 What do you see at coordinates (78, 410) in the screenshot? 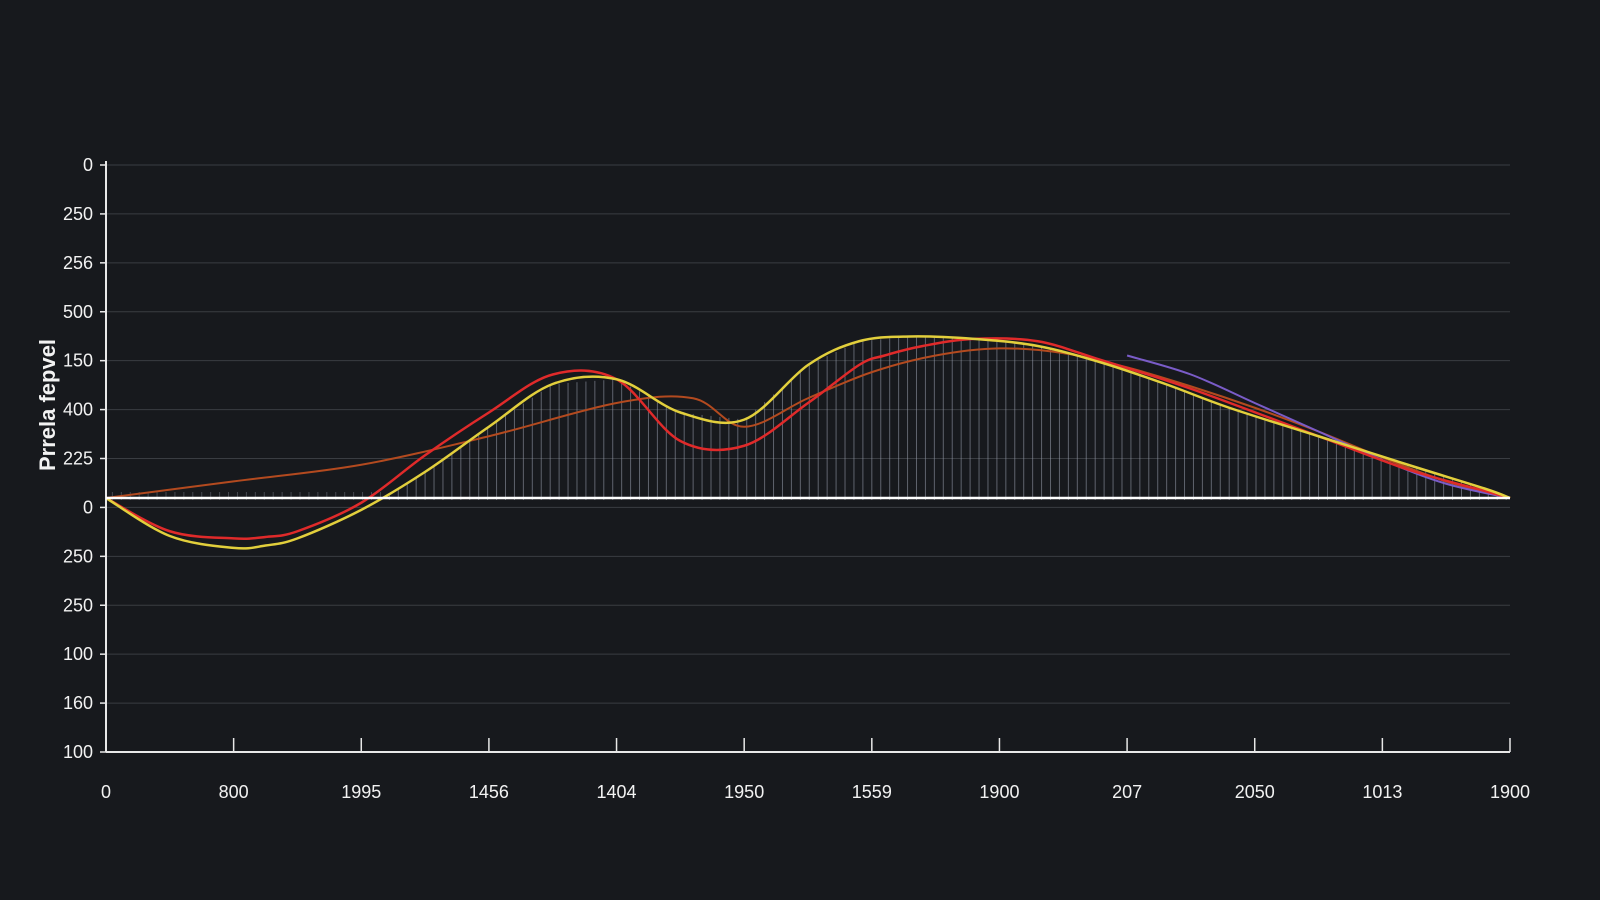
I see `y-tick-label: 400` at bounding box center [78, 410].